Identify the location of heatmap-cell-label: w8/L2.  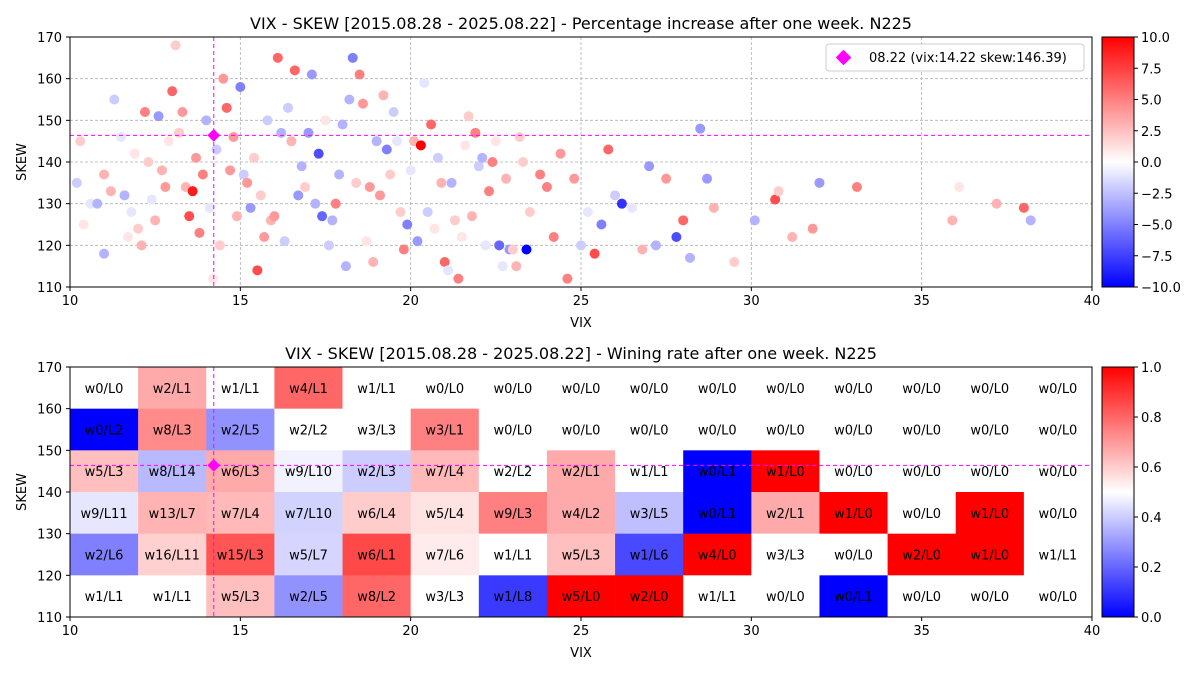
(376, 597).